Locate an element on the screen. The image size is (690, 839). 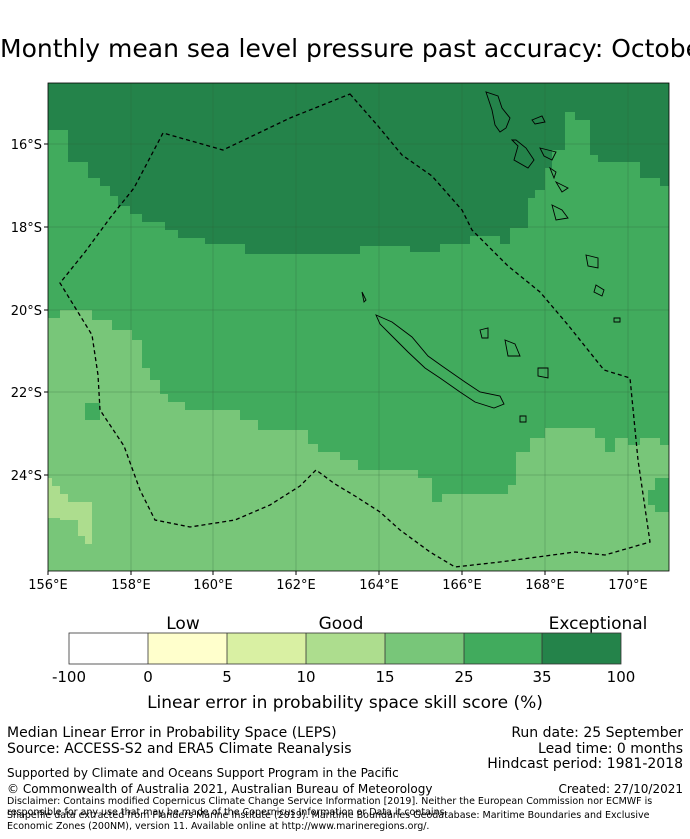
y-tick-label: 18°S is located at coordinates (26, 228).